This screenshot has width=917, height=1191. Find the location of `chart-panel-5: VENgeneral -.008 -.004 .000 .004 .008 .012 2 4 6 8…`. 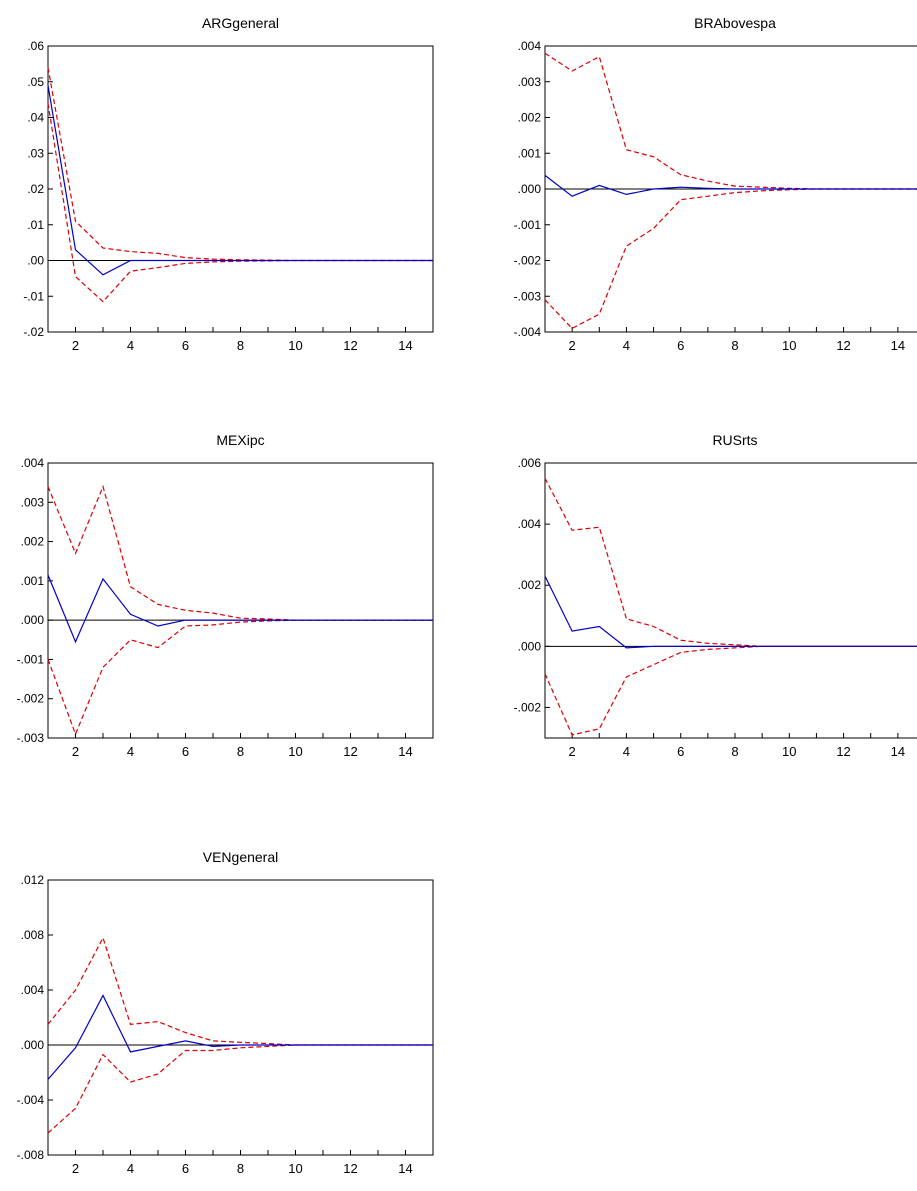

chart-panel-5: VENgeneral -.008 -.004 .000 .004 .008 .012 2 4 6 8… is located at coordinates (225, 1012).